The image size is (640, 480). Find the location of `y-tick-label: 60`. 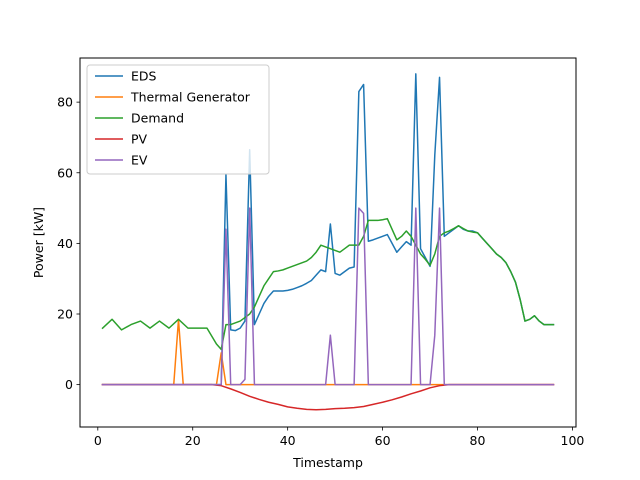

y-tick-label: 60 is located at coordinates (65, 172).